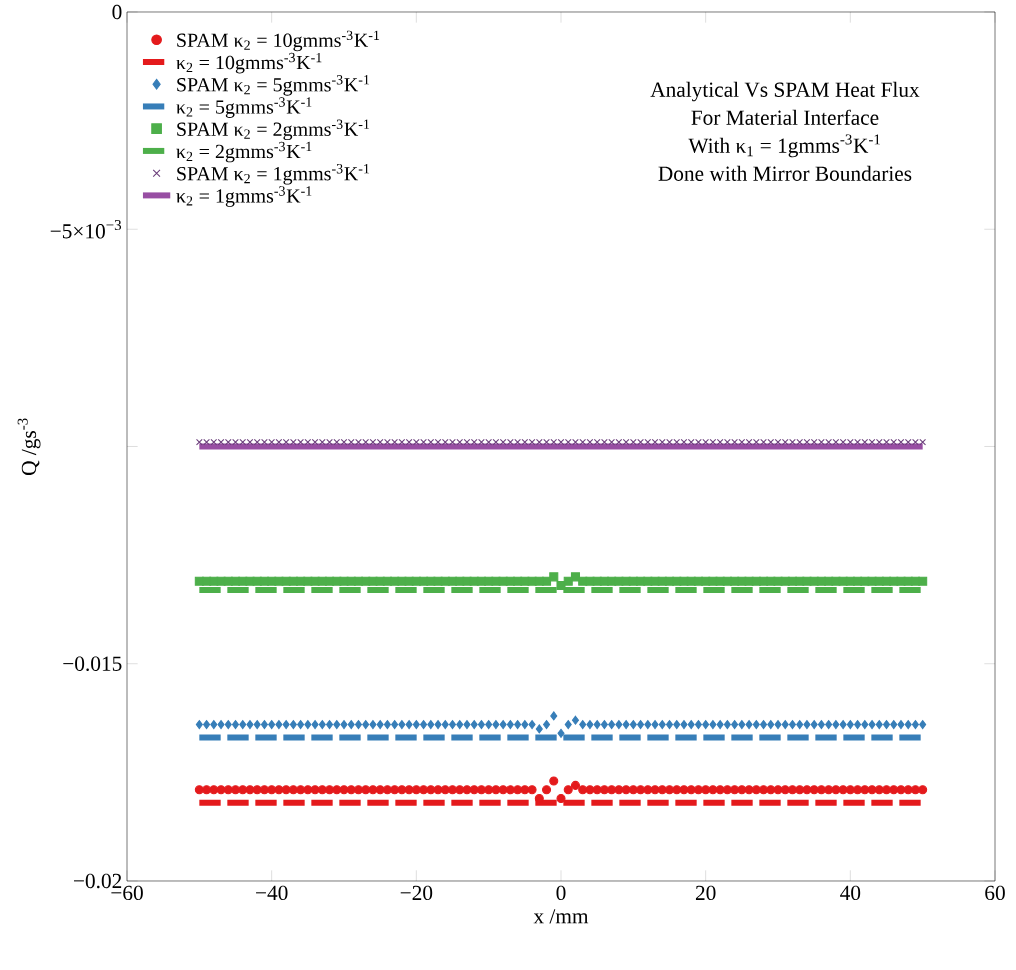 Image resolution: width=1016 pixels, height=970 pixels. Describe the element at coordinates (273, 174) in the screenshot. I see `legend-label: SPAM κ$_{2}$ = 1gmms$^{-3}$K$^{-1}$` at that location.